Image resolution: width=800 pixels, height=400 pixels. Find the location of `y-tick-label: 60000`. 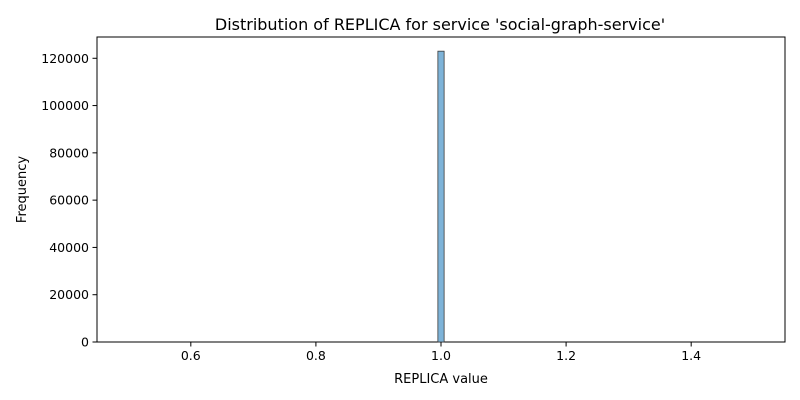

y-tick-label: 60000 is located at coordinates (69, 200).